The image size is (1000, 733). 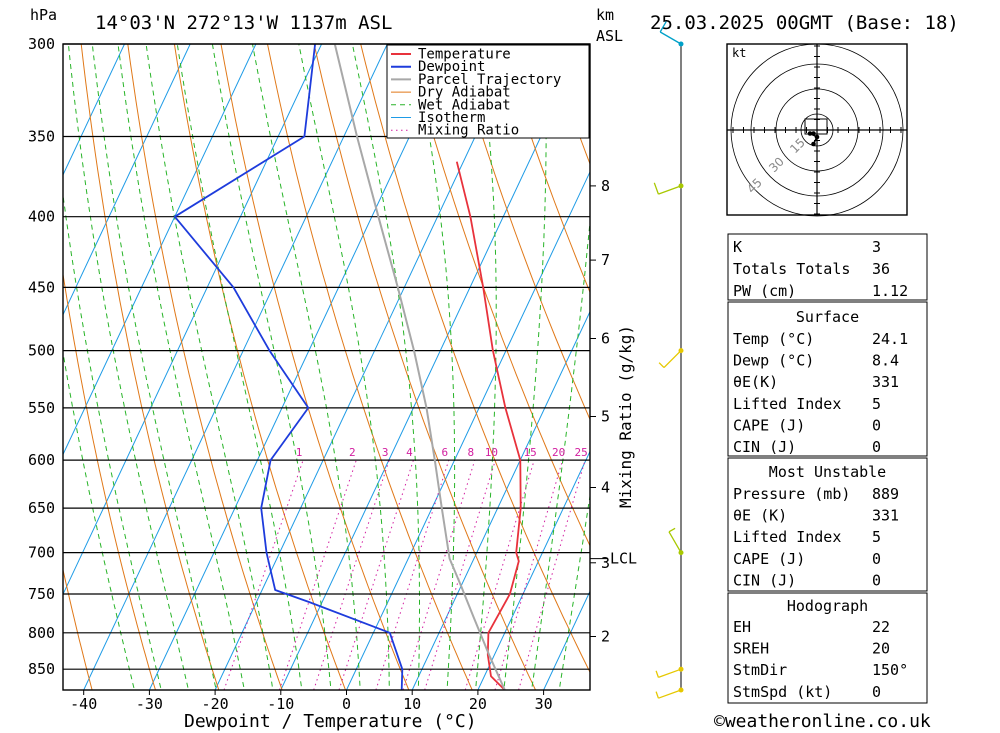 What do you see at coordinates (41, 356) in the screenshot?
I see `pressure-axis: 300 350 400 450 500 550 600 650 700 750 800 850` at bounding box center [41, 356].